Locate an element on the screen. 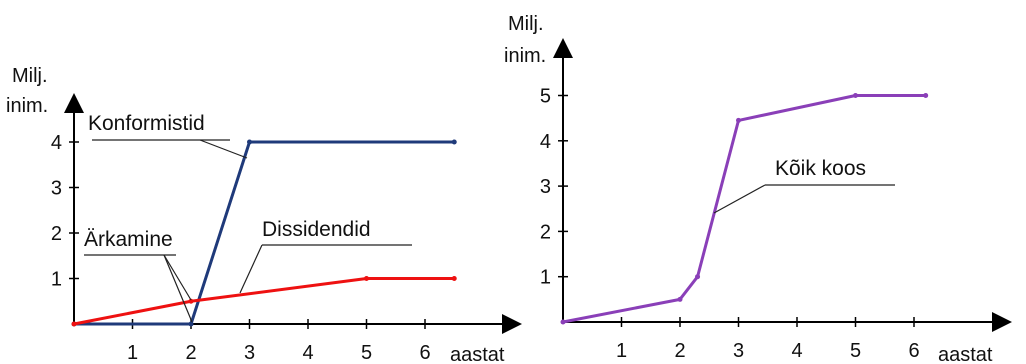 This screenshot has width=1026, height=364. dissidendid-label: Dissidendid is located at coordinates (316, 229).